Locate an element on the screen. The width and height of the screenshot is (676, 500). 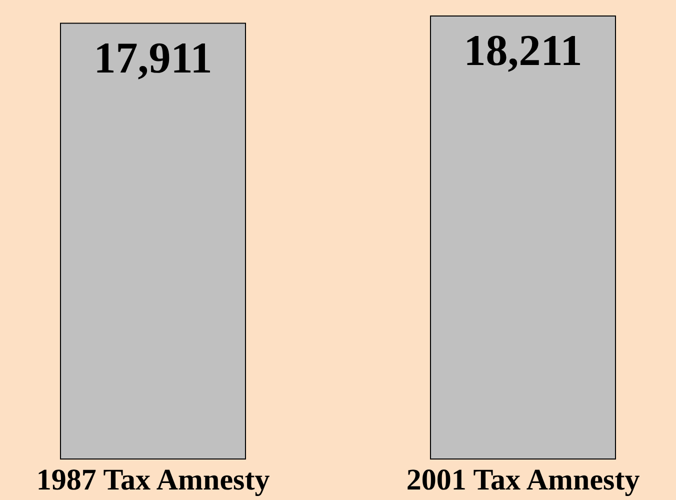
x-tick-label: 2001 Tax Amnesty is located at coordinates (523, 480).